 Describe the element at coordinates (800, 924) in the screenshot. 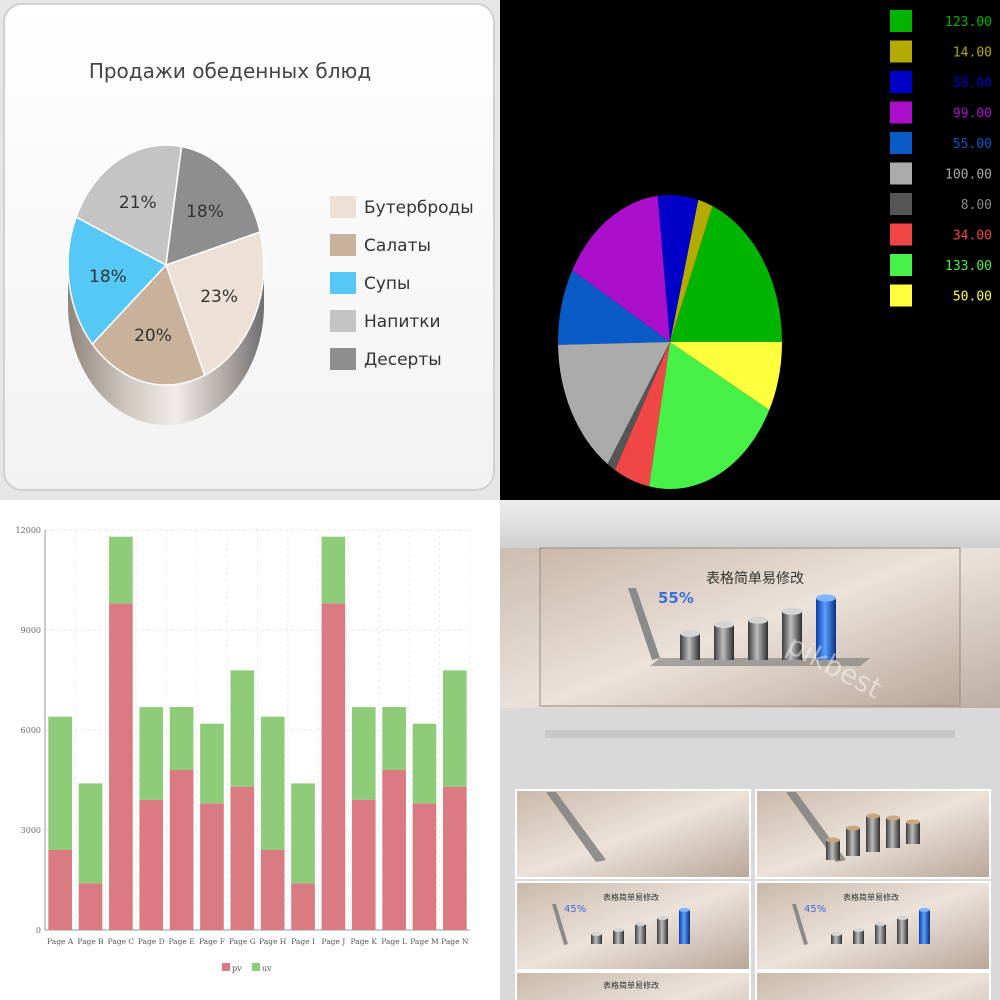

I see `thumb-backboard` at that location.